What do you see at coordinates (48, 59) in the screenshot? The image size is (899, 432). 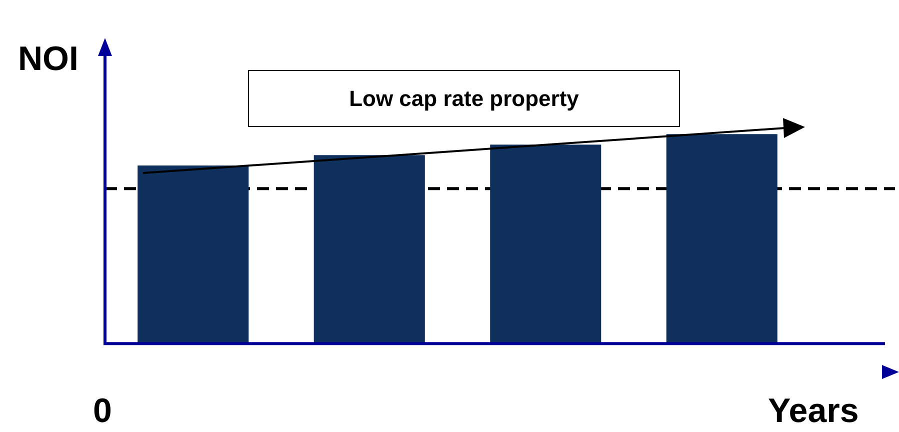 I see `y-axis-title: NOI` at bounding box center [48, 59].